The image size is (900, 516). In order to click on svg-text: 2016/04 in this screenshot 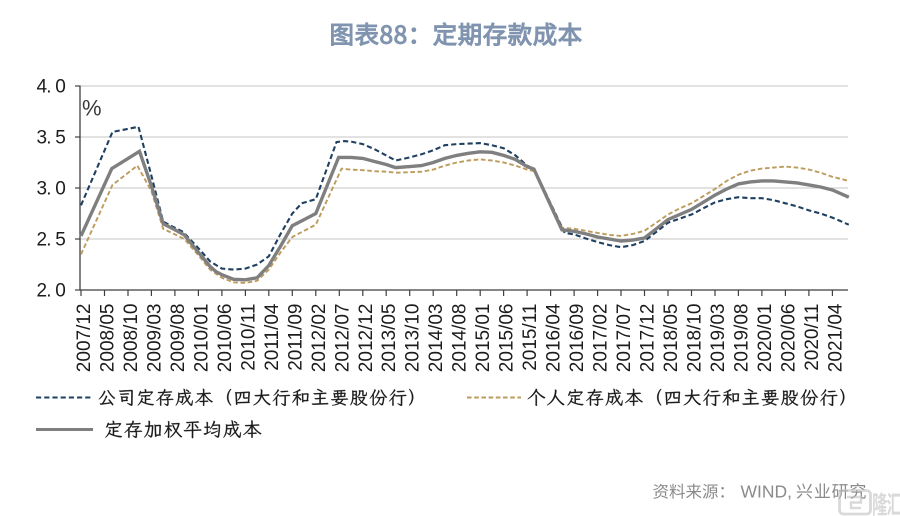, I will do `click(554, 337)`.